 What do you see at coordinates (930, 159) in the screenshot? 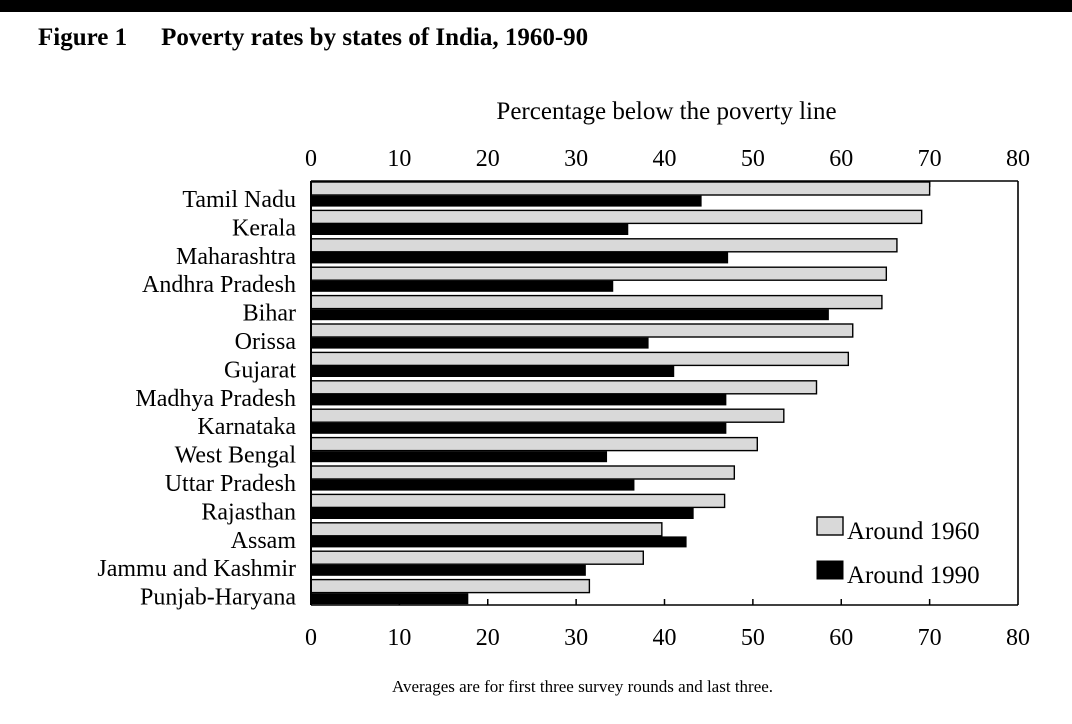
I see `x-tick-label-top: 70` at bounding box center [930, 159].